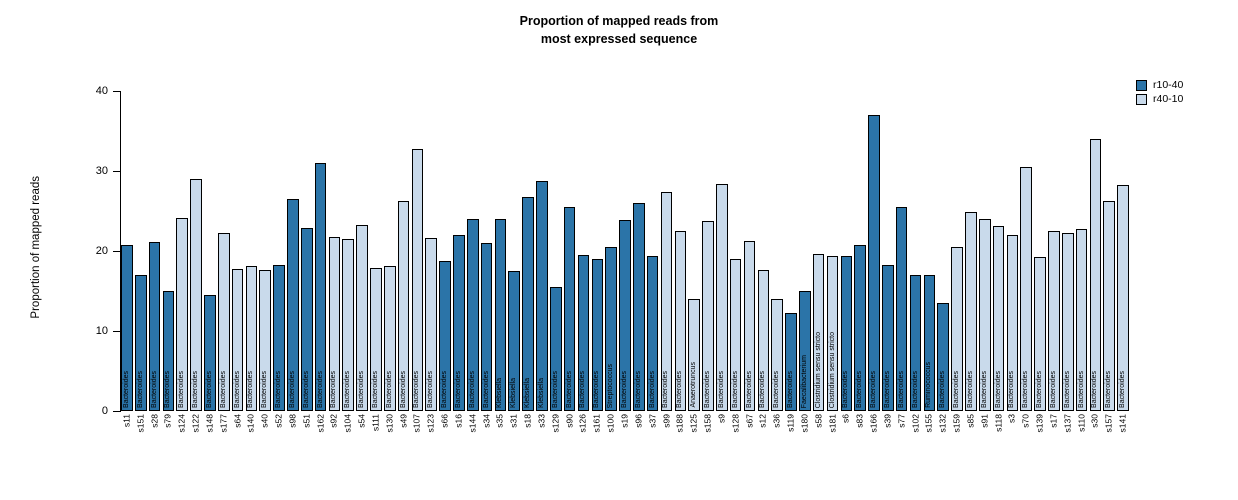 This screenshot has width=1238, height=500. Describe the element at coordinates (499, 421) in the screenshot. I see `x-tick-label: s35` at that location.